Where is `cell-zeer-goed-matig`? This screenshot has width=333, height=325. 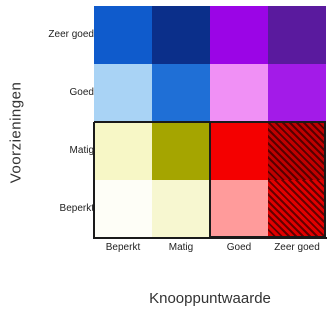
cell-zeer-goed-matig is located at coordinates (181, 35).